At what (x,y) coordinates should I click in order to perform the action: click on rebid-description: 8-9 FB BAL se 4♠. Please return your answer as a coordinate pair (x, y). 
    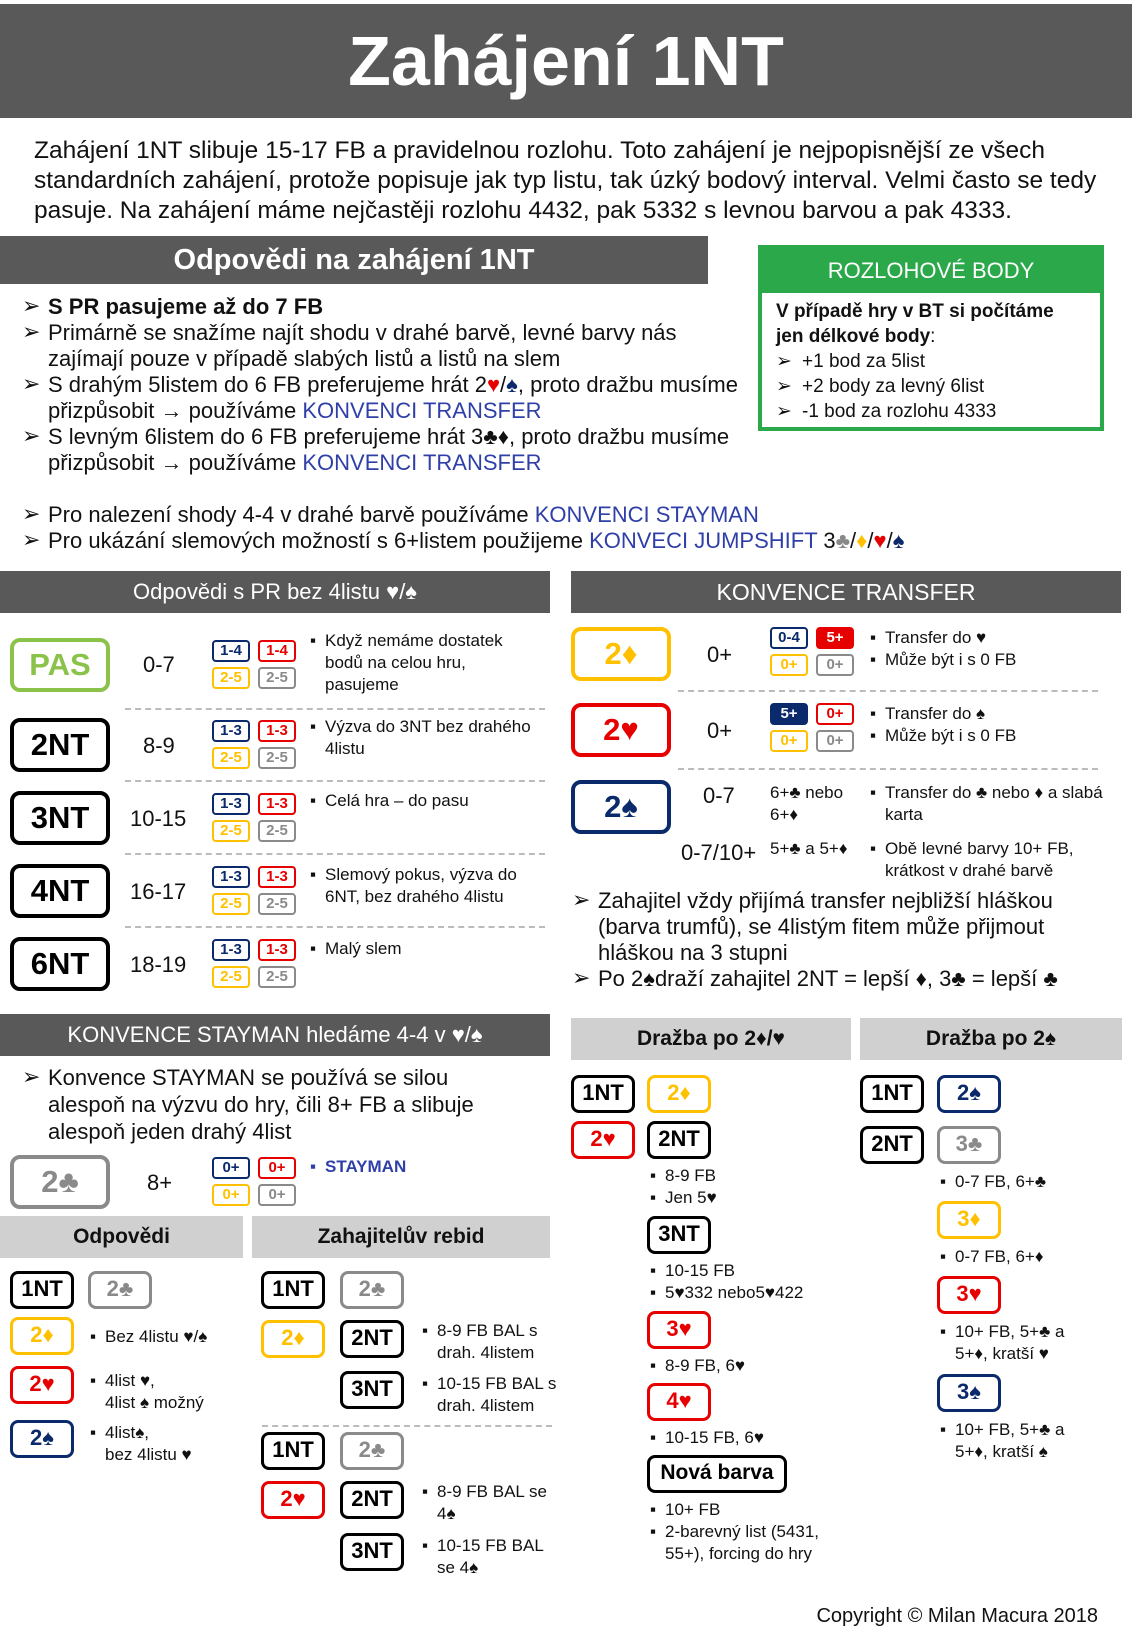
    Looking at the image, I should click on (487, 1503).